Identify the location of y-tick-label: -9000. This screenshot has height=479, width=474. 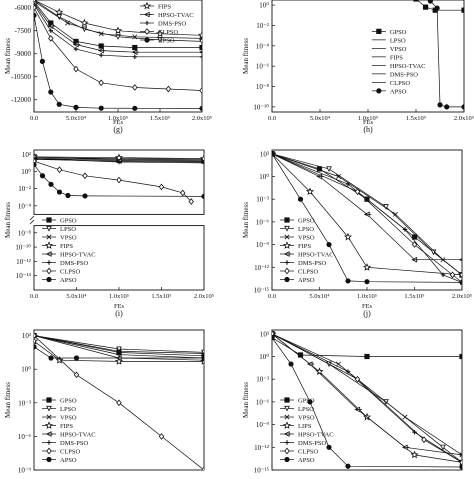
(23, 54).